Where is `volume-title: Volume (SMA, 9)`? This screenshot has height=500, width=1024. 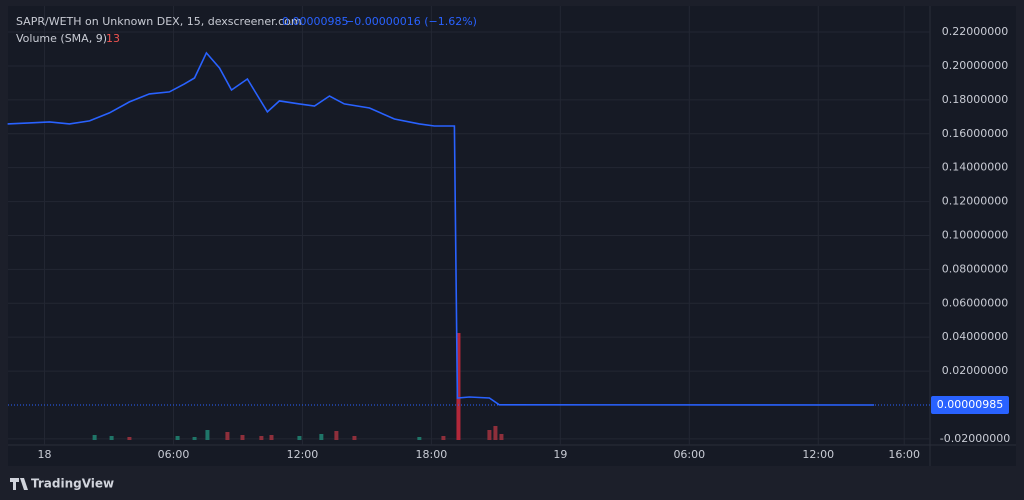 volume-title: Volume (SMA, 9) is located at coordinates (61, 38).